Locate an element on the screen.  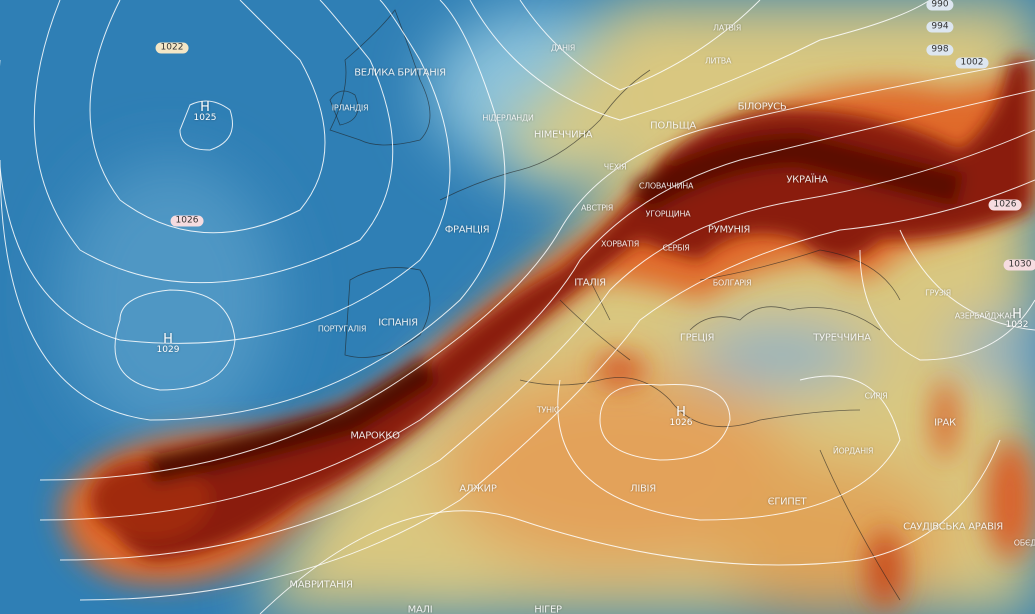
country-label: ГРЕЦІЯ is located at coordinates (697, 338).